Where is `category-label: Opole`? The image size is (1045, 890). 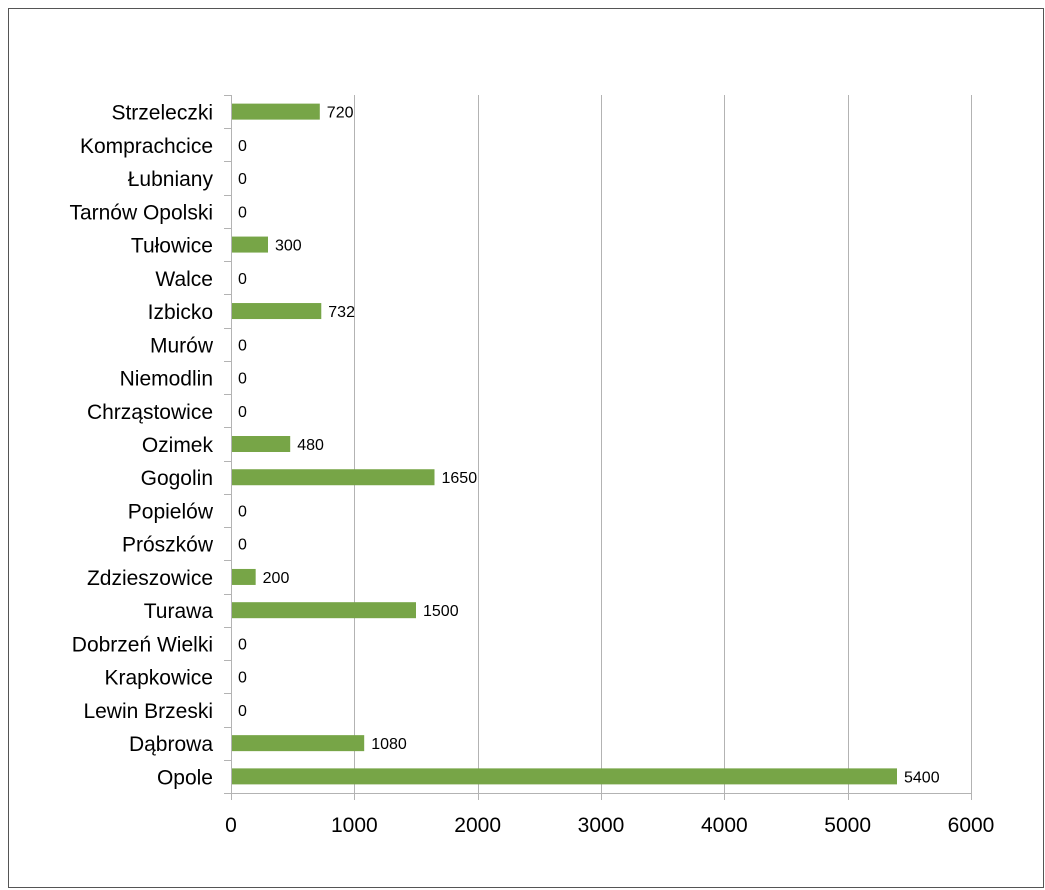
category-label: Opole is located at coordinates (185, 777).